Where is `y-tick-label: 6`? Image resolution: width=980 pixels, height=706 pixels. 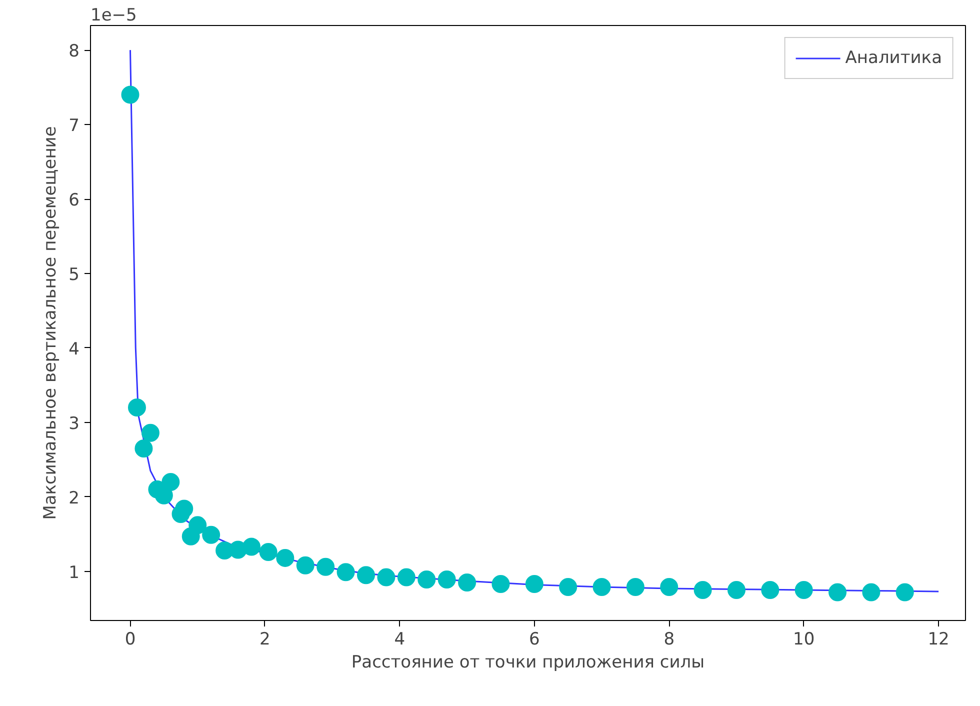 y-tick-label: 6 is located at coordinates (74, 200).